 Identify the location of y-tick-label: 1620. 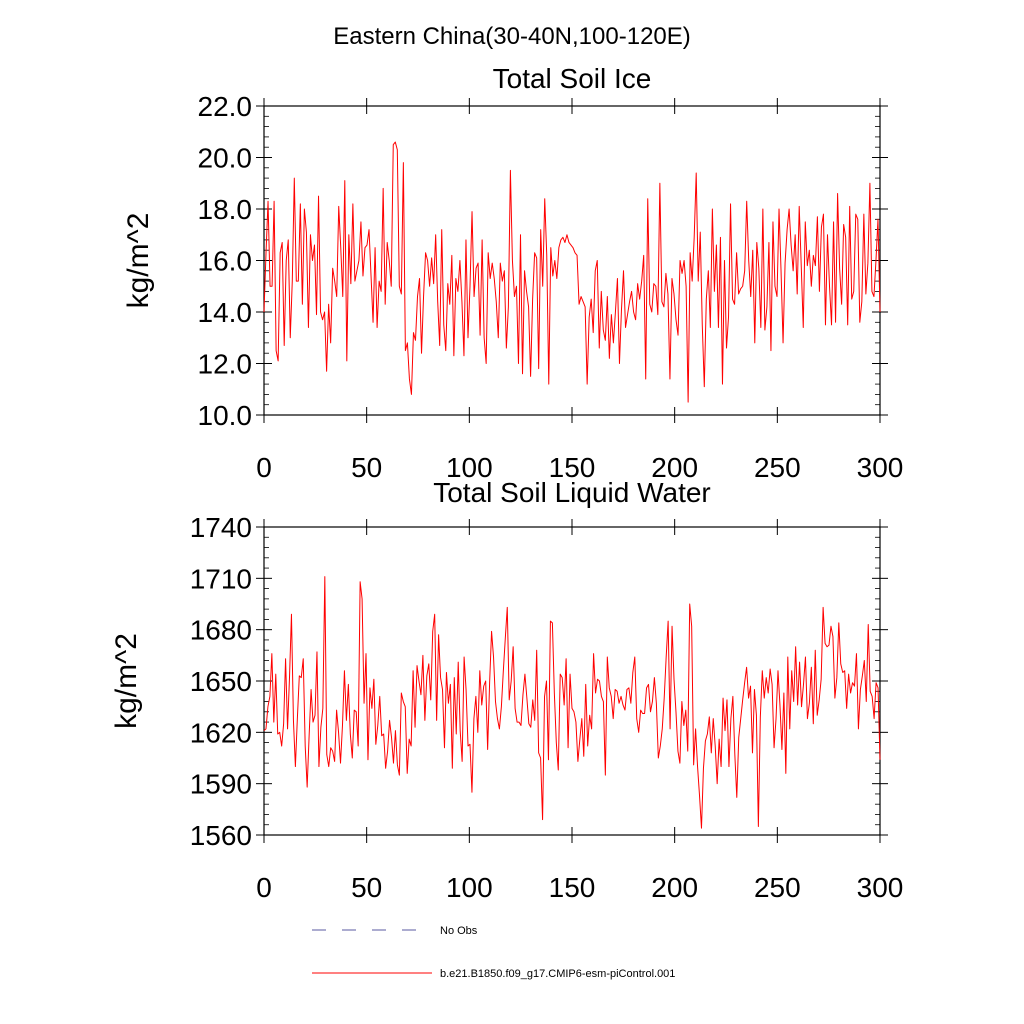
(221, 732).